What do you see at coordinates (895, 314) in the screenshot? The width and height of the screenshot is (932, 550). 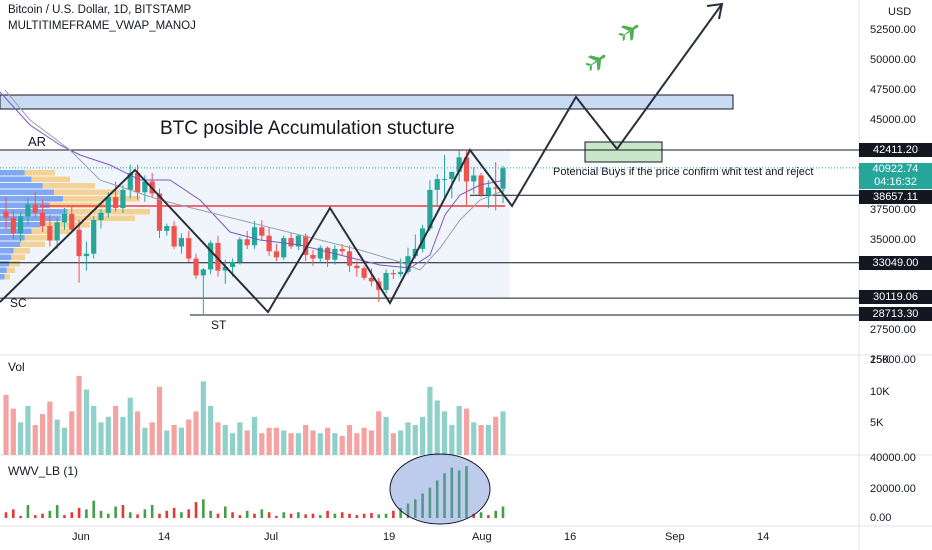 I see `price-level-tag: 28713.30` at bounding box center [895, 314].